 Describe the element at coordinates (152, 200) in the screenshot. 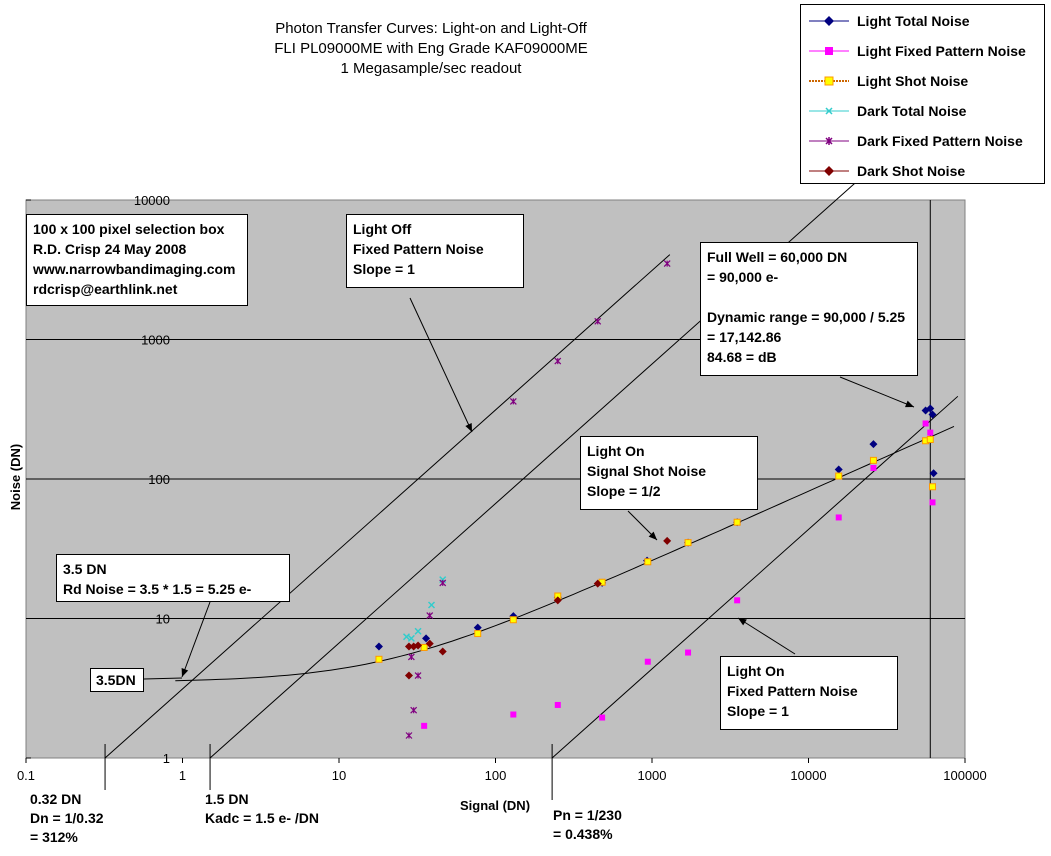

I see `y-tick-label: 10000` at that location.